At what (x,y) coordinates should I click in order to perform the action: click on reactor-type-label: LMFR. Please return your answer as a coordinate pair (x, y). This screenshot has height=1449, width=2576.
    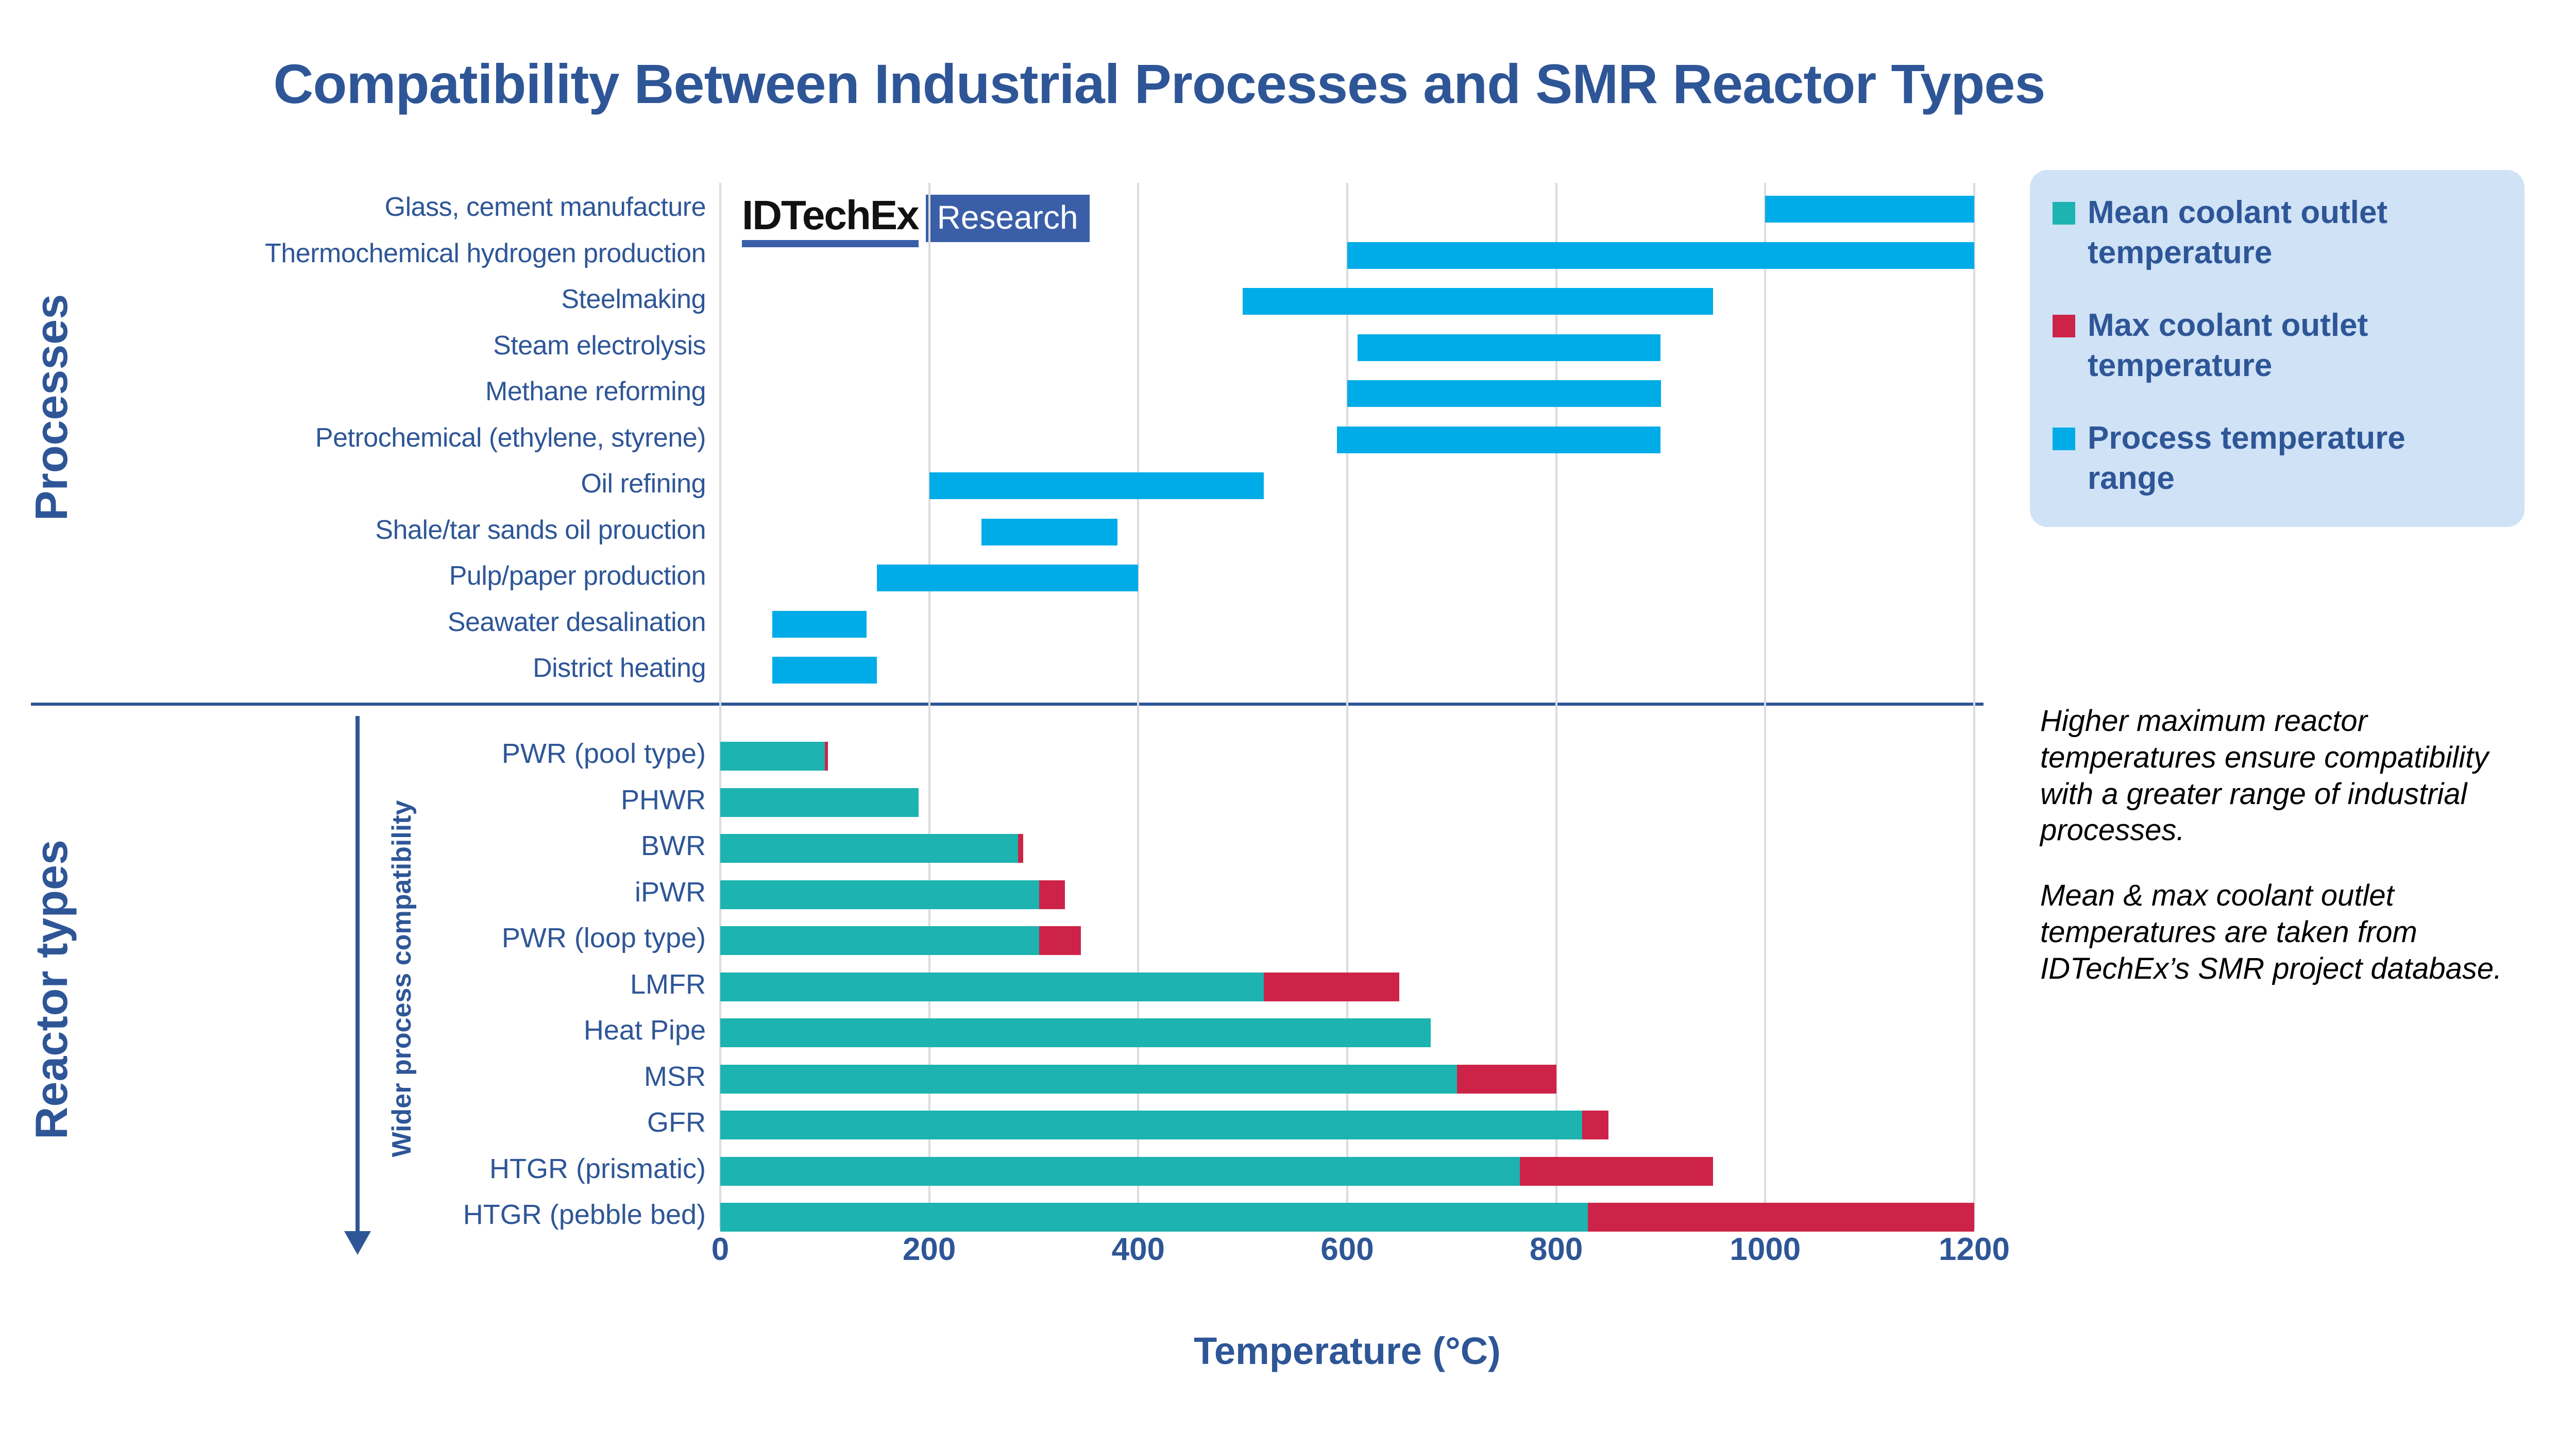
    Looking at the image, I should click on (668, 984).